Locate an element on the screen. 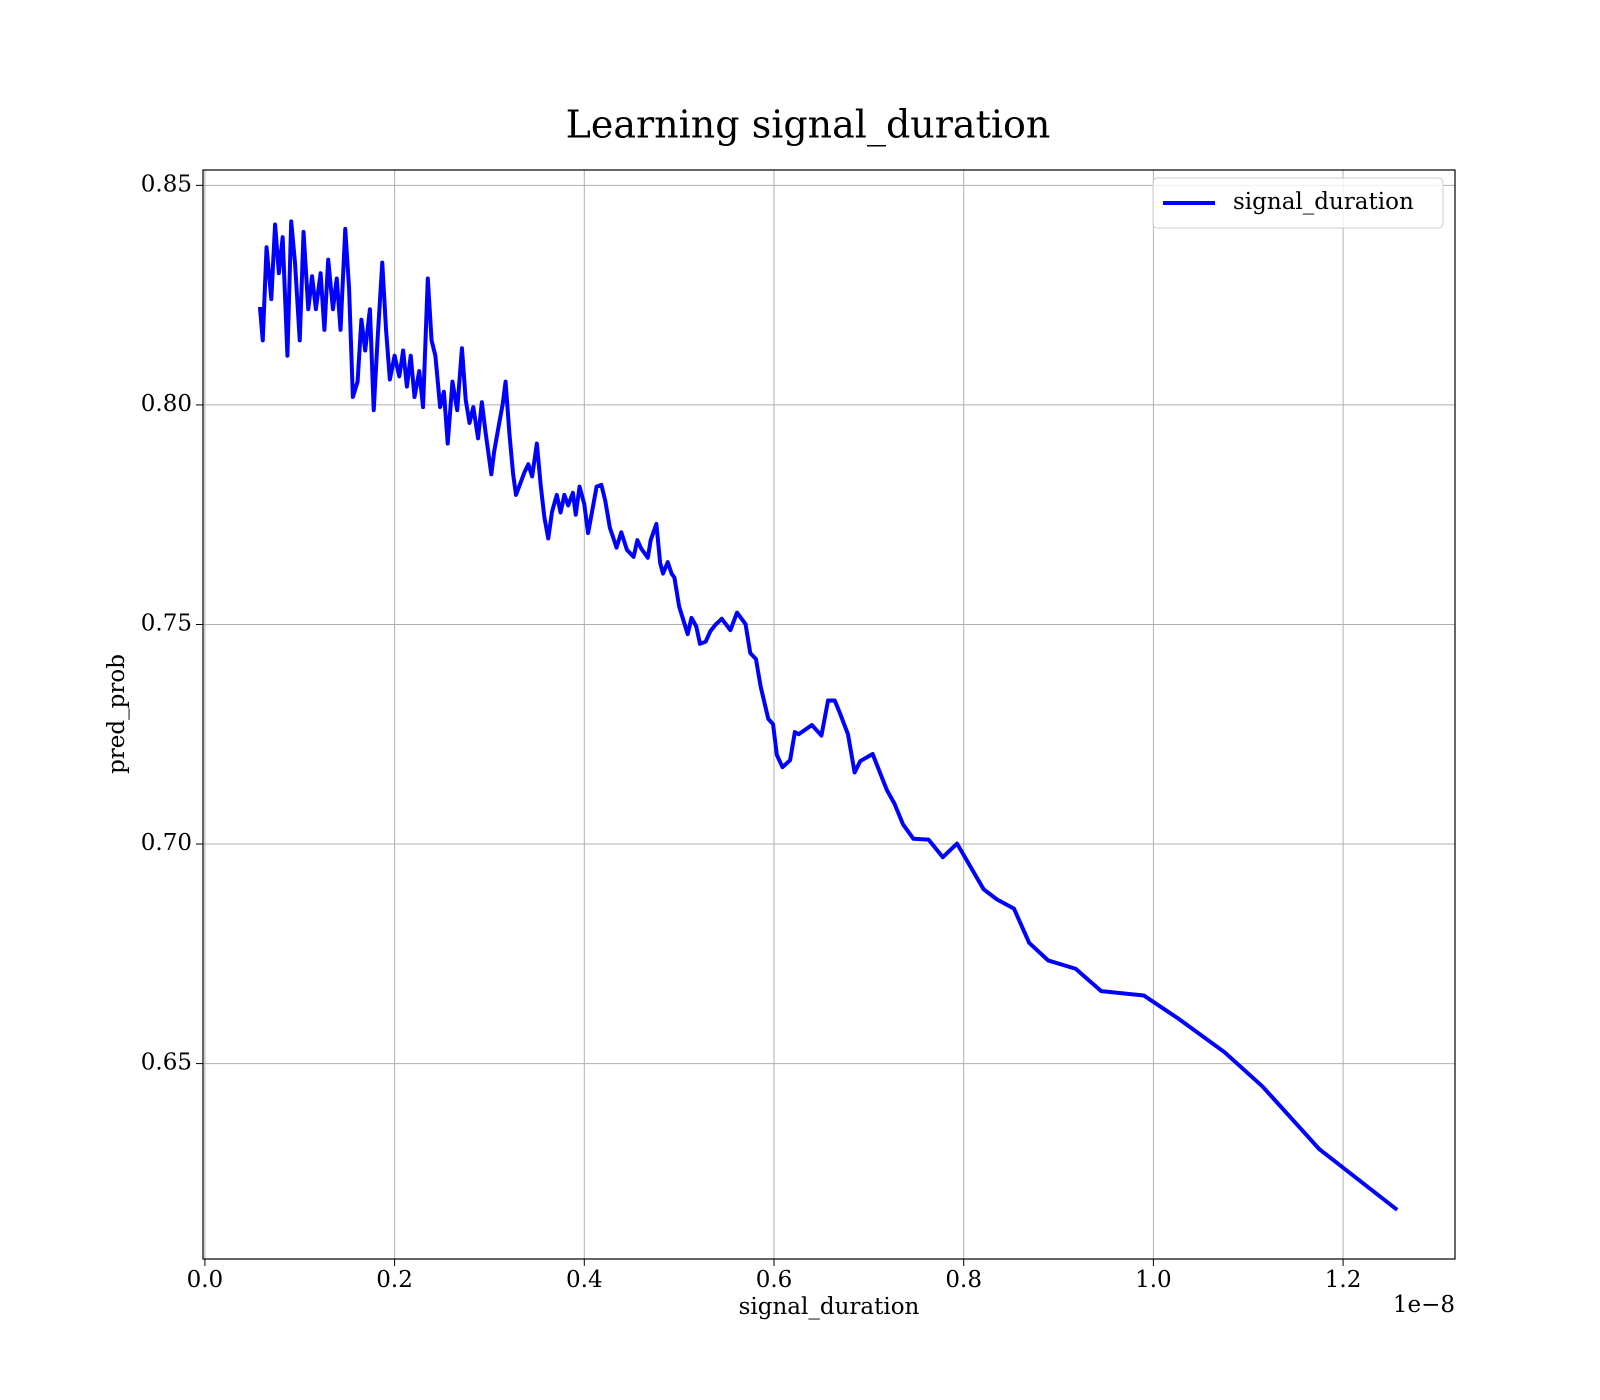 The image size is (1600, 1400). legend-label: signal_duration is located at coordinates (1323, 202).